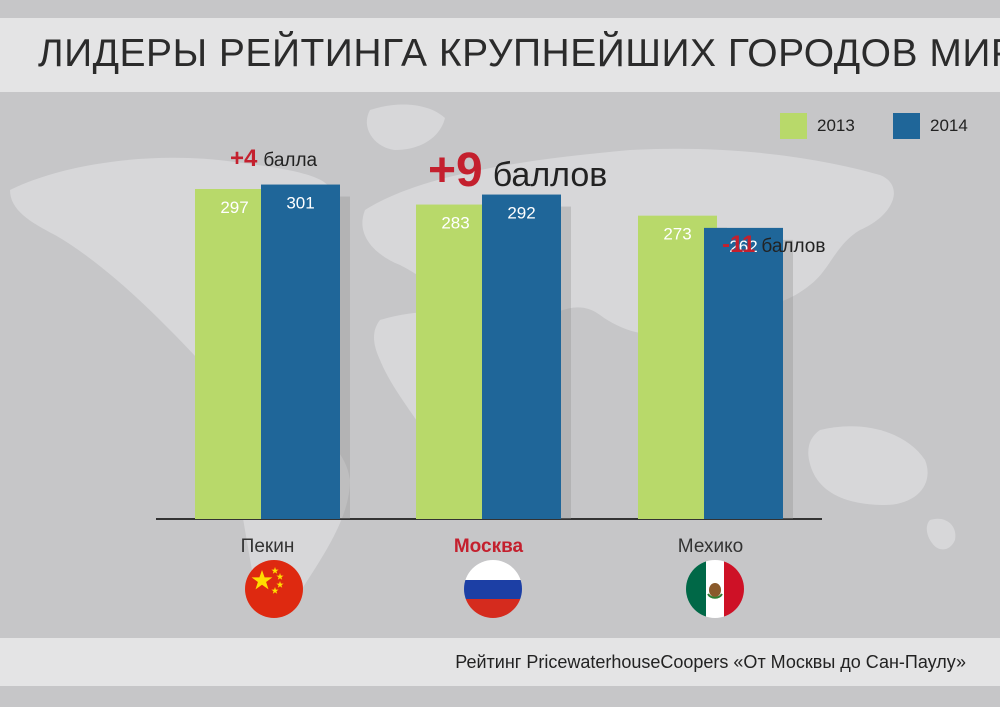  I want to click on legend-swatch-2013, so click(793, 126).